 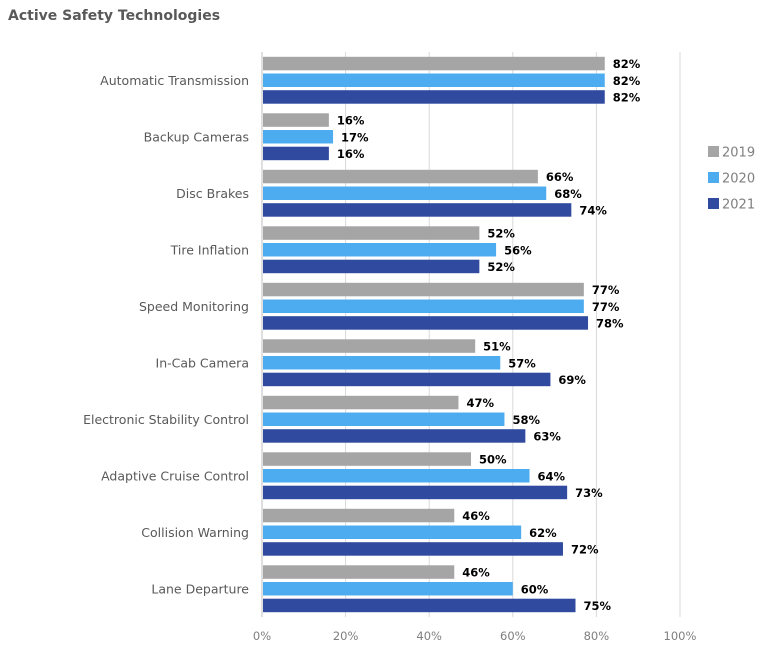 What do you see at coordinates (597, 636) in the screenshot?
I see `x-tick-label: 80%` at bounding box center [597, 636].